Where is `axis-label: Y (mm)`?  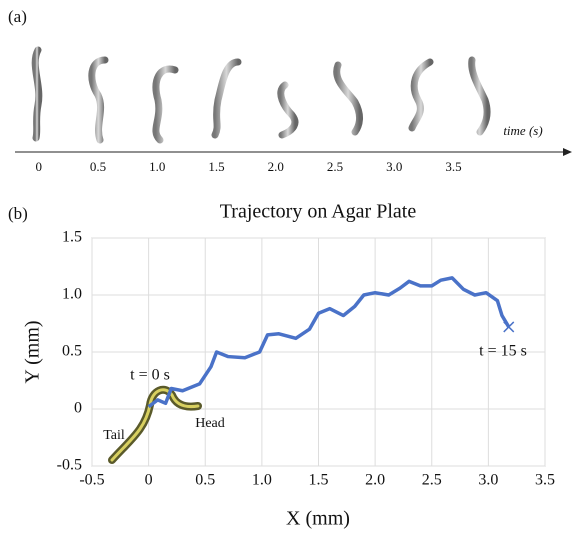
axis-label: Y (mm) is located at coordinates (33, 351).